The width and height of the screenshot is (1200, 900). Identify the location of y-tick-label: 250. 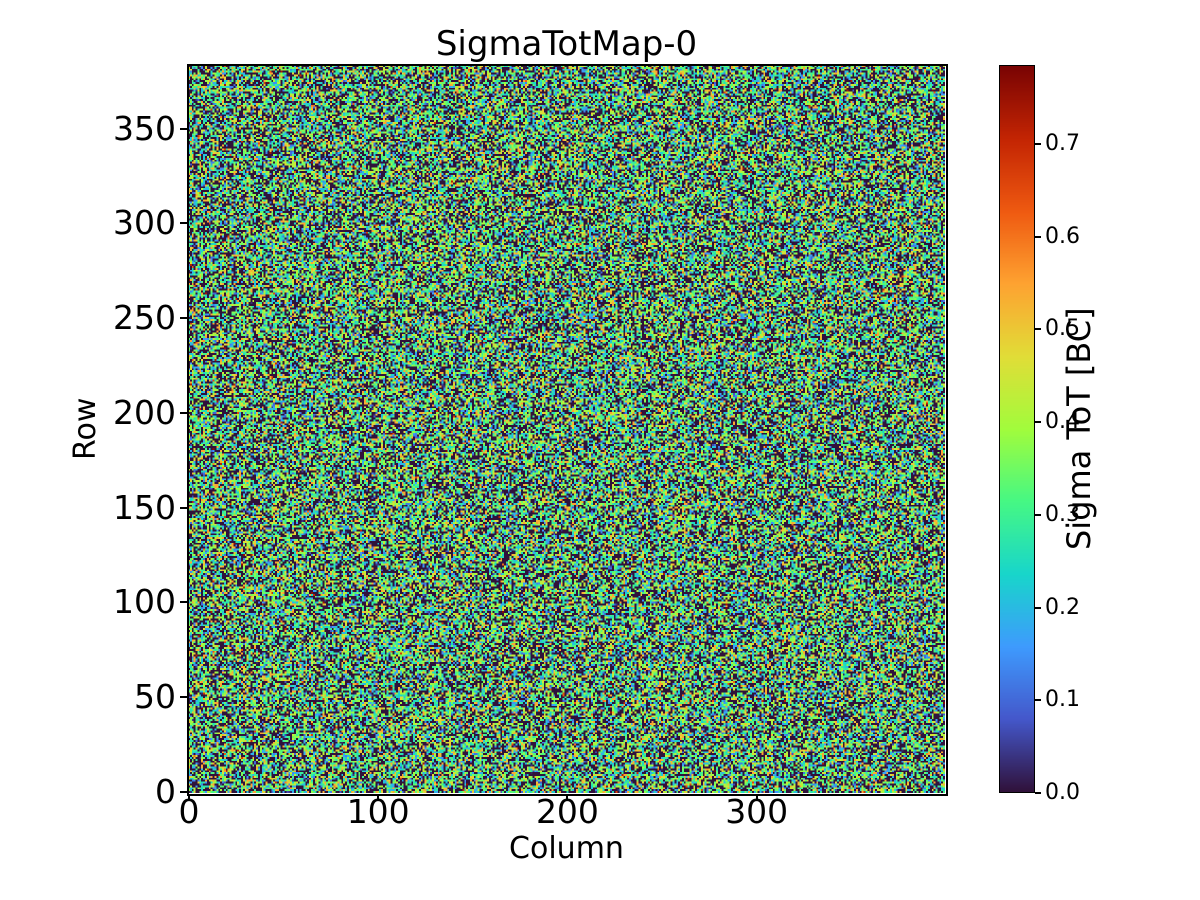
(144, 318).